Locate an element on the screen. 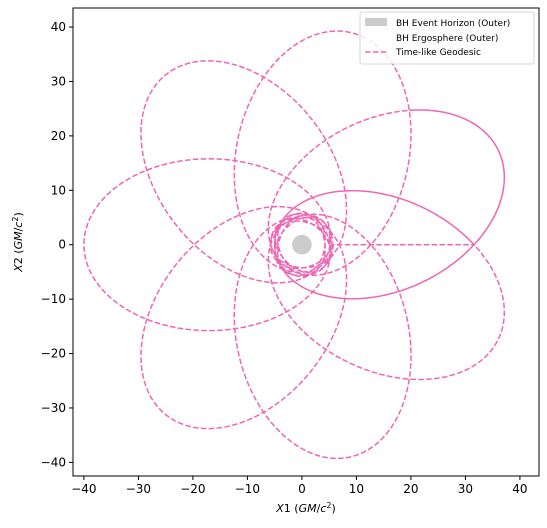 The image size is (547, 528). y-tick-label: 40 is located at coordinates (58, 27).